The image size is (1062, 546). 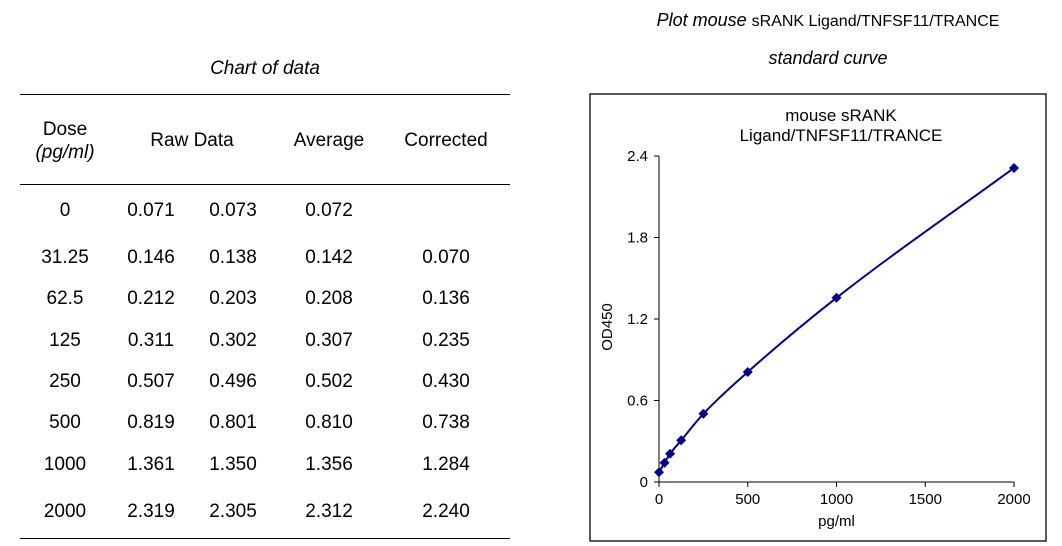 I want to click on y-tick-label: 2.4, so click(x=637, y=156).